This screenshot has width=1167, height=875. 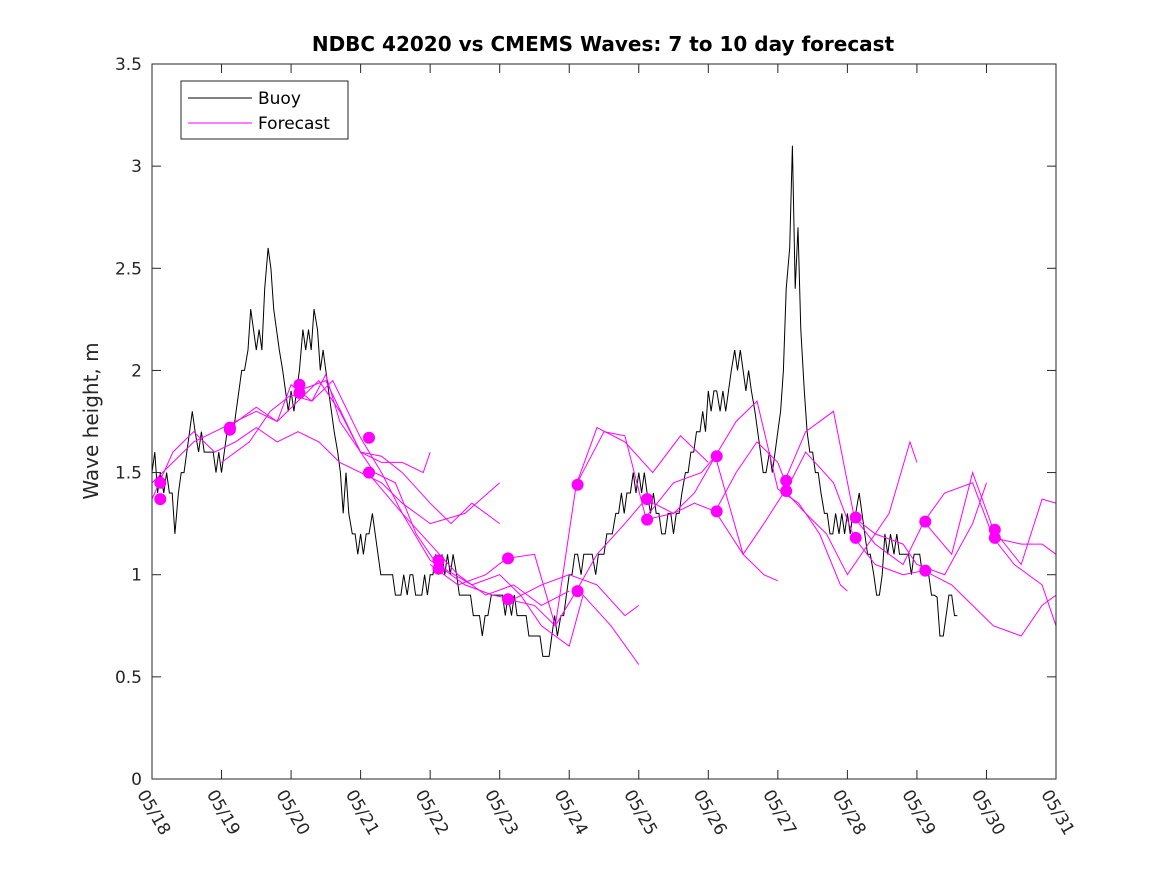 What do you see at coordinates (136, 780) in the screenshot?
I see `y-tick-label: 0` at bounding box center [136, 780].